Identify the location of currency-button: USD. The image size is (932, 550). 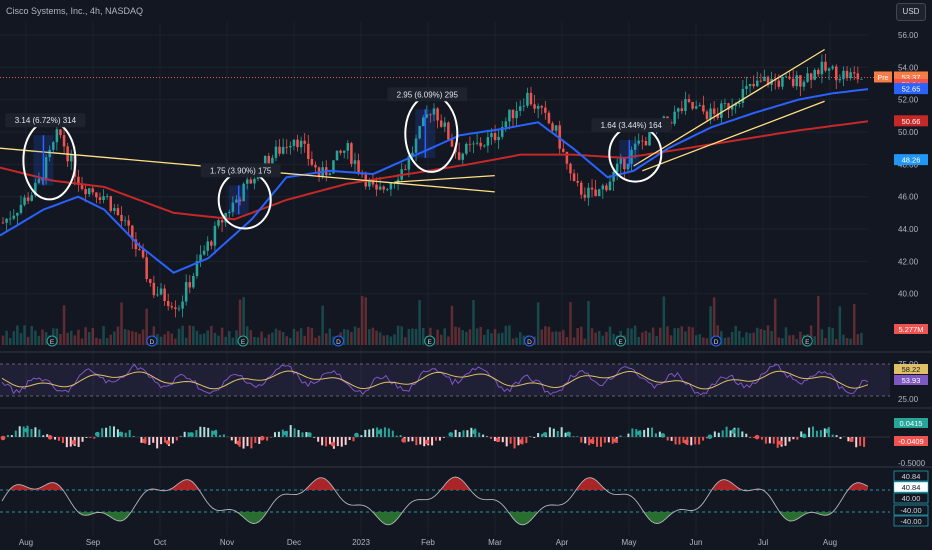
(911, 12).